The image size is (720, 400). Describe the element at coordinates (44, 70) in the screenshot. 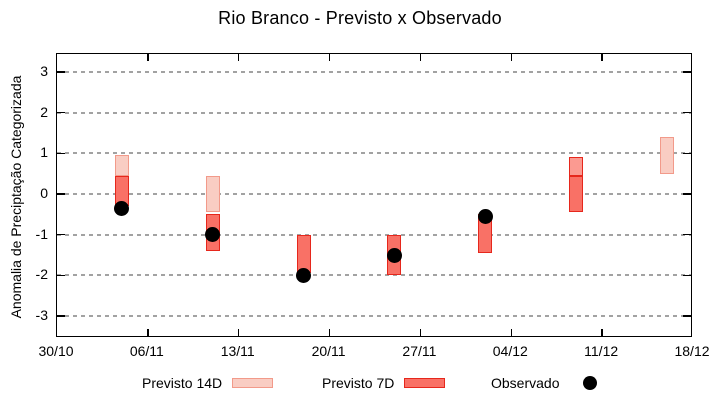

I see `y-tick-label: 3` at that location.